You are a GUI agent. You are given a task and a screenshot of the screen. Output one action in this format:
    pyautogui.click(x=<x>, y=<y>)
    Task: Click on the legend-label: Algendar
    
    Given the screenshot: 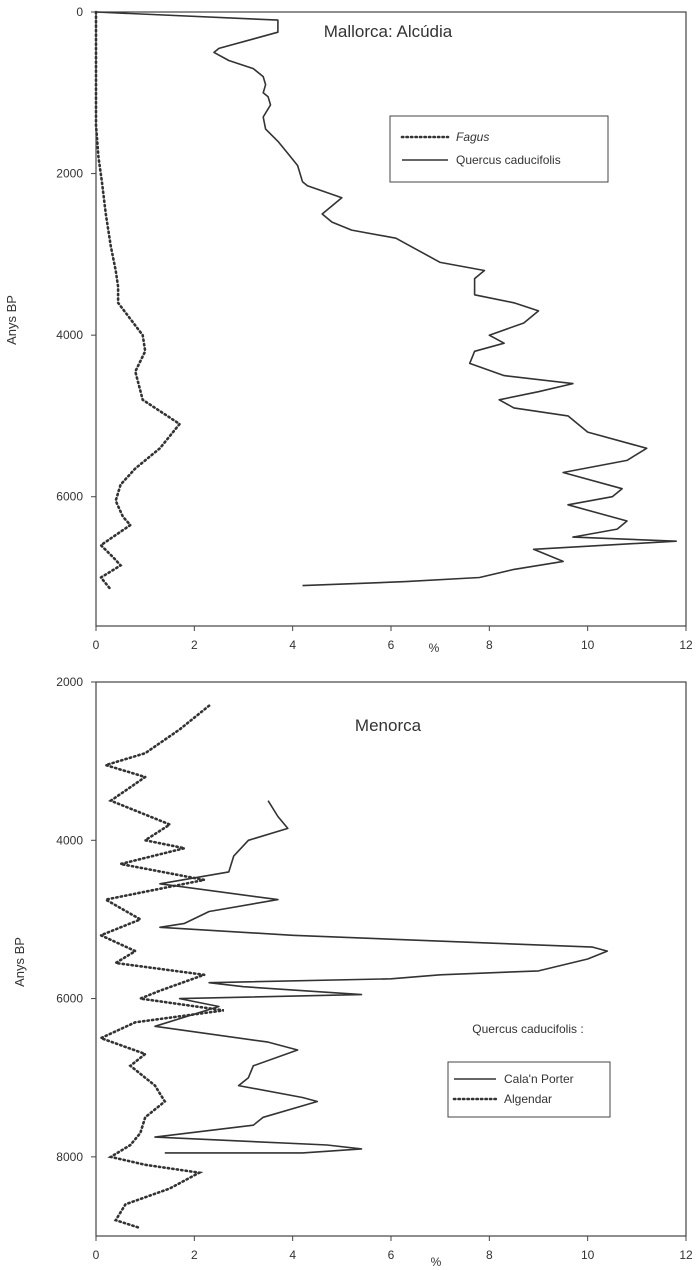 What is the action you would take?
    pyautogui.click(x=528, y=1099)
    